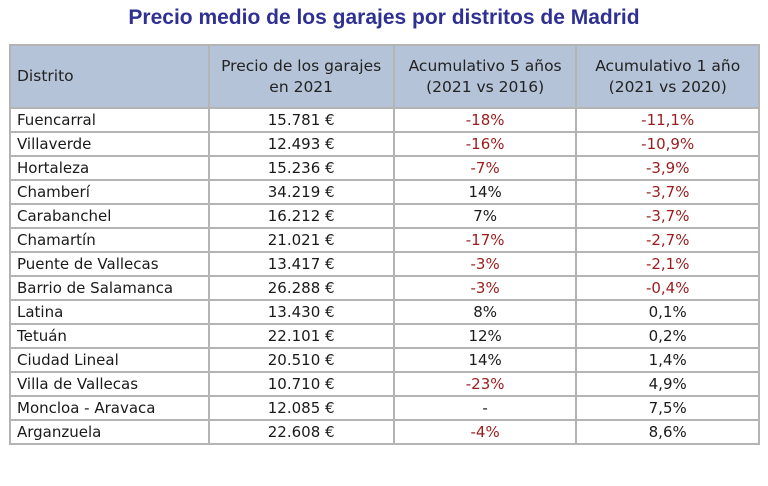 Image resolution: width=768 pixels, height=486 pixels. Describe the element at coordinates (667, 408) in the screenshot. I see `cumulative-1y-cell: 7,5%` at that location.